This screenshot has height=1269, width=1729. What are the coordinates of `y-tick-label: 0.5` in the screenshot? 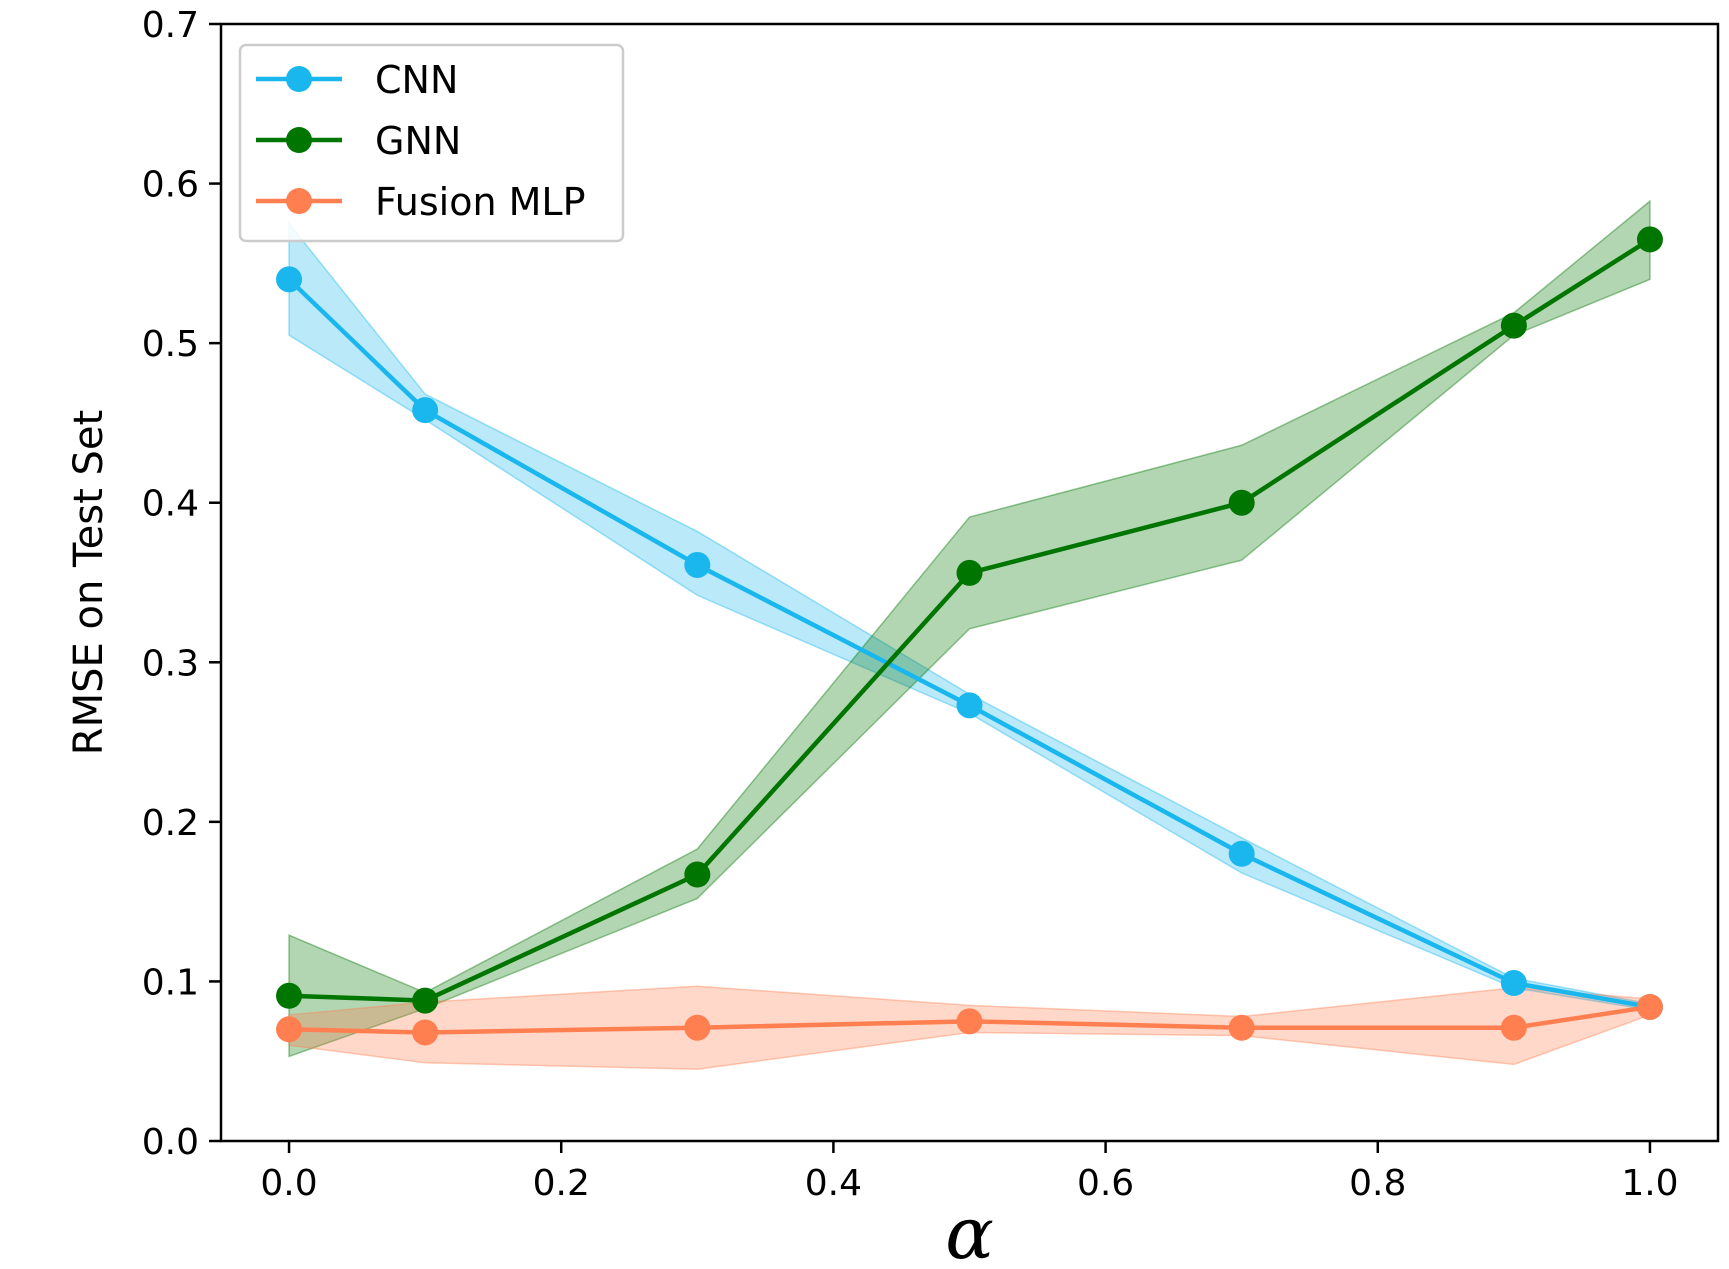 It's located at (170, 344).